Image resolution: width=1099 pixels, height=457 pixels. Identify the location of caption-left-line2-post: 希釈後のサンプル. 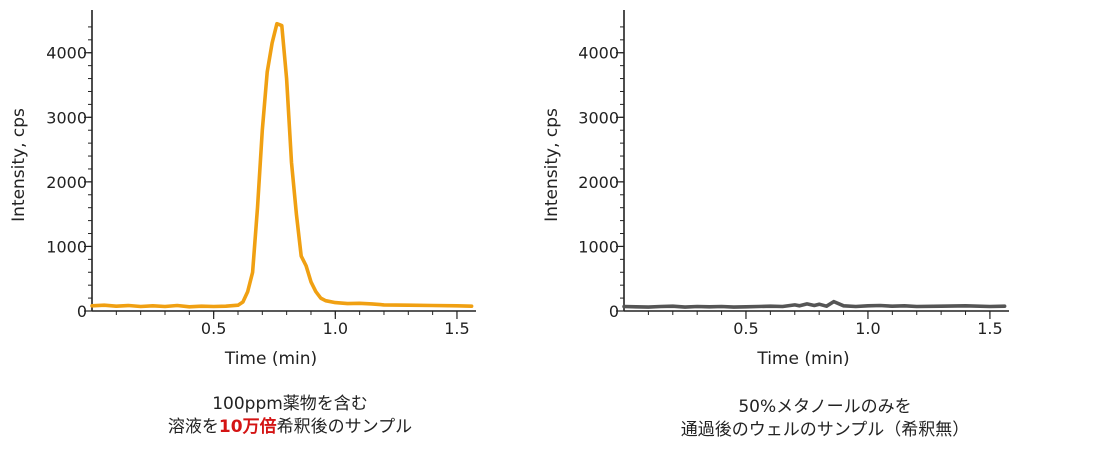
(344, 427).